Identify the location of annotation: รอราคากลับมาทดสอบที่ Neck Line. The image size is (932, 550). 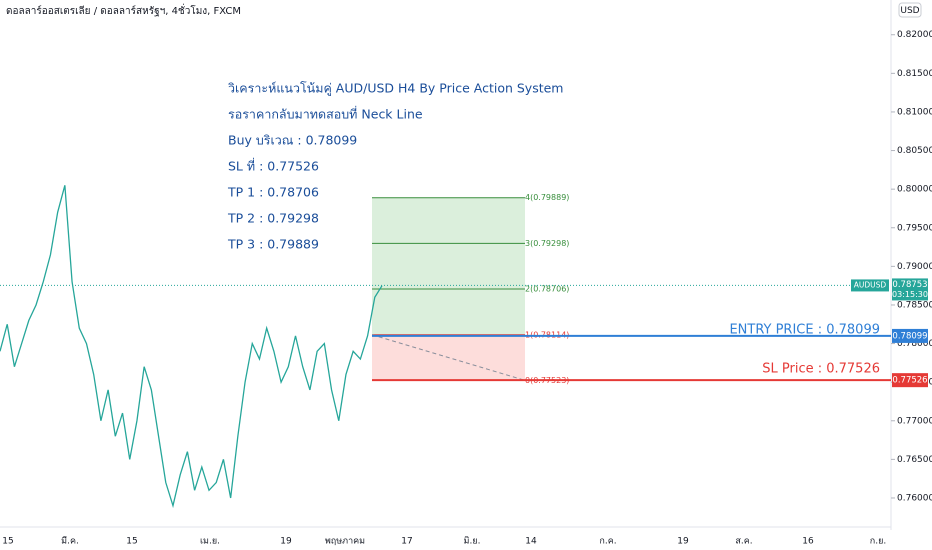
(325, 114).